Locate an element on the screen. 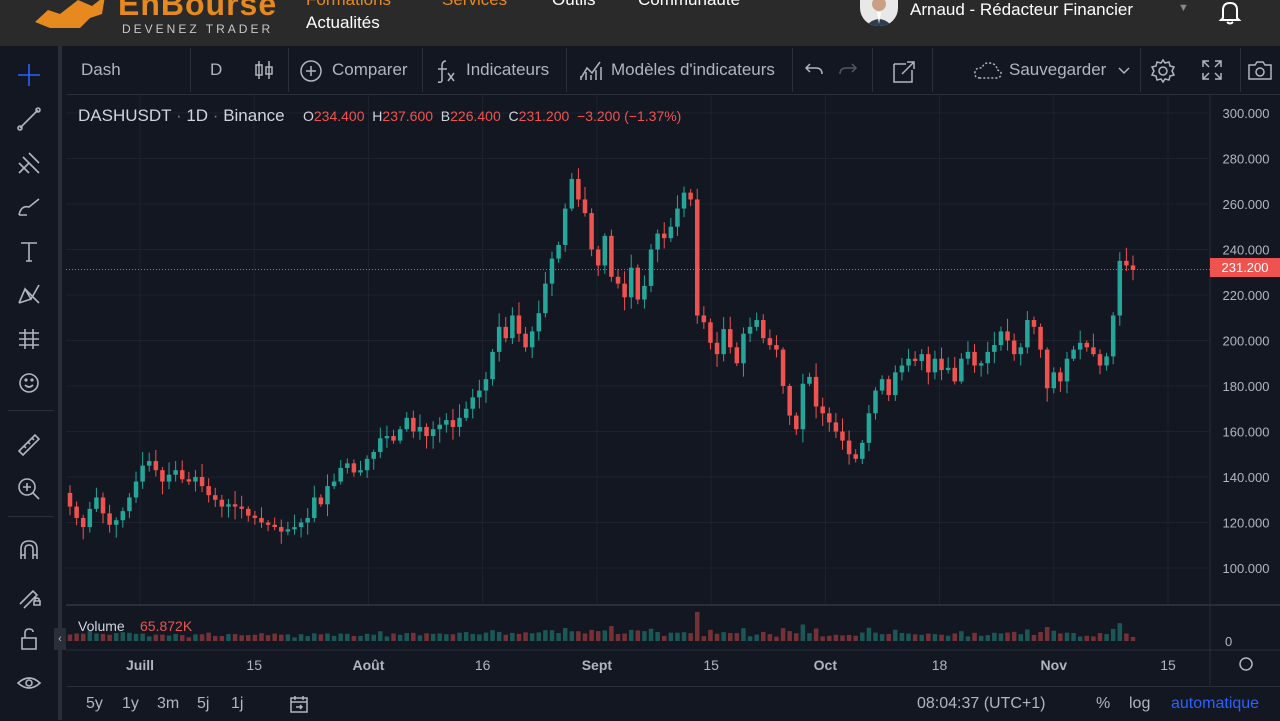  nav-communaute: Communauté is located at coordinates (689, 5).